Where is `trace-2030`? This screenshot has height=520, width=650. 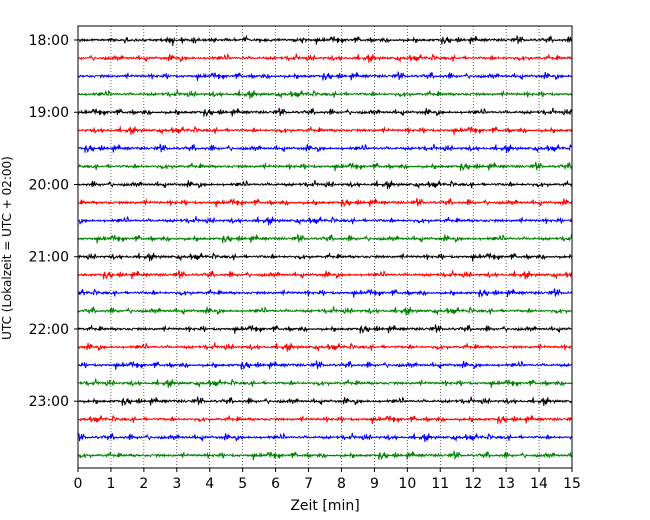 trace-2030 is located at coordinates (325, 220).